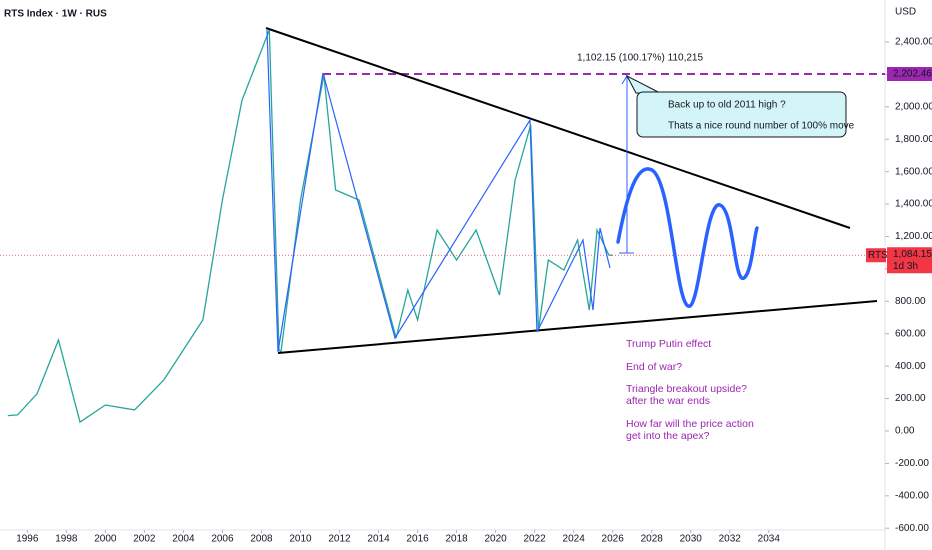  What do you see at coordinates (913, 236) in the screenshot?
I see `y-tick-label: 1,200.00` at bounding box center [913, 236].